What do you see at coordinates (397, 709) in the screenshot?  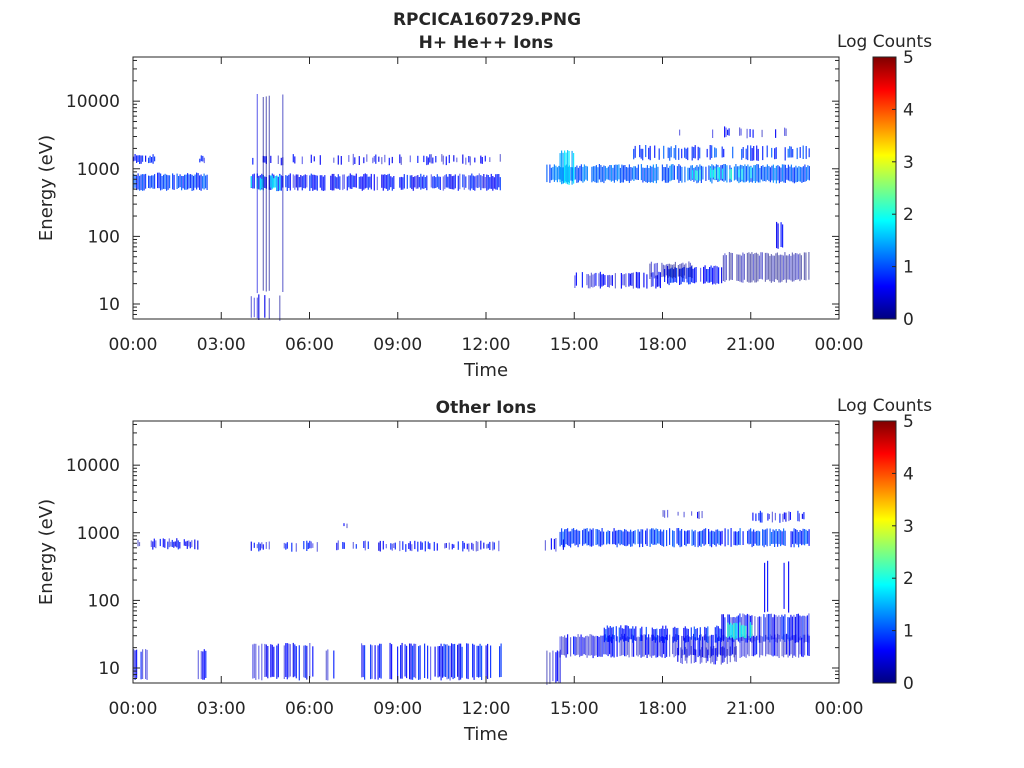 I see `x-tick-label: 09:00` at bounding box center [397, 709].